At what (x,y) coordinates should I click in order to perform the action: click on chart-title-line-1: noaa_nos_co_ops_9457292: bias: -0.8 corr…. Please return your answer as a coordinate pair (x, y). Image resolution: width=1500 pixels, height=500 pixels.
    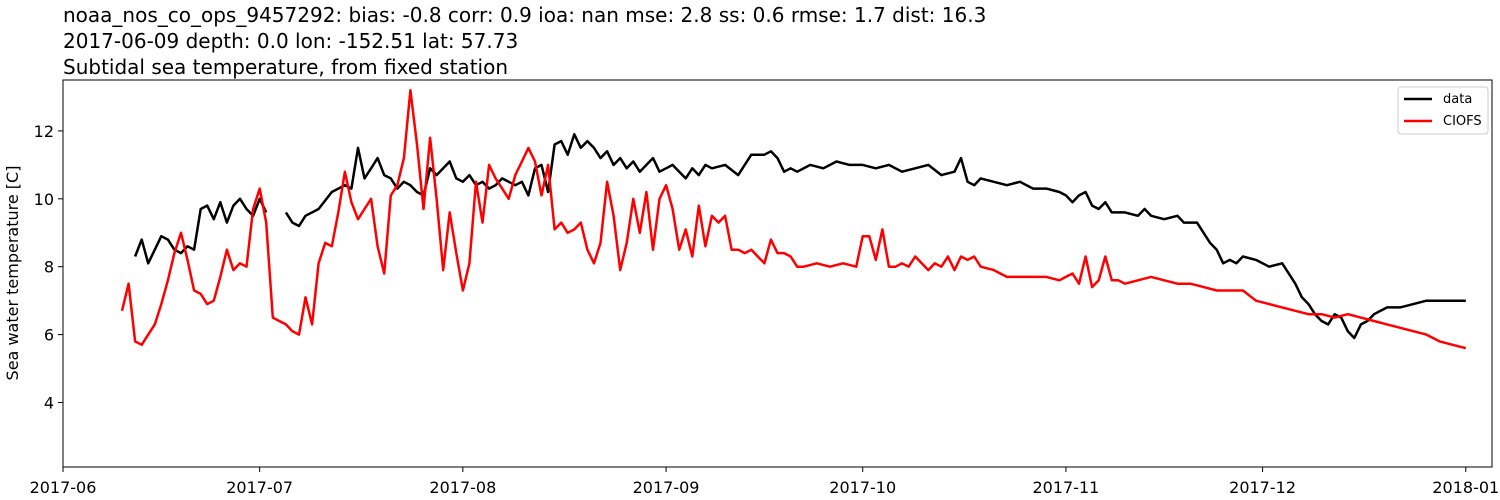
    Looking at the image, I should click on (524, 15).